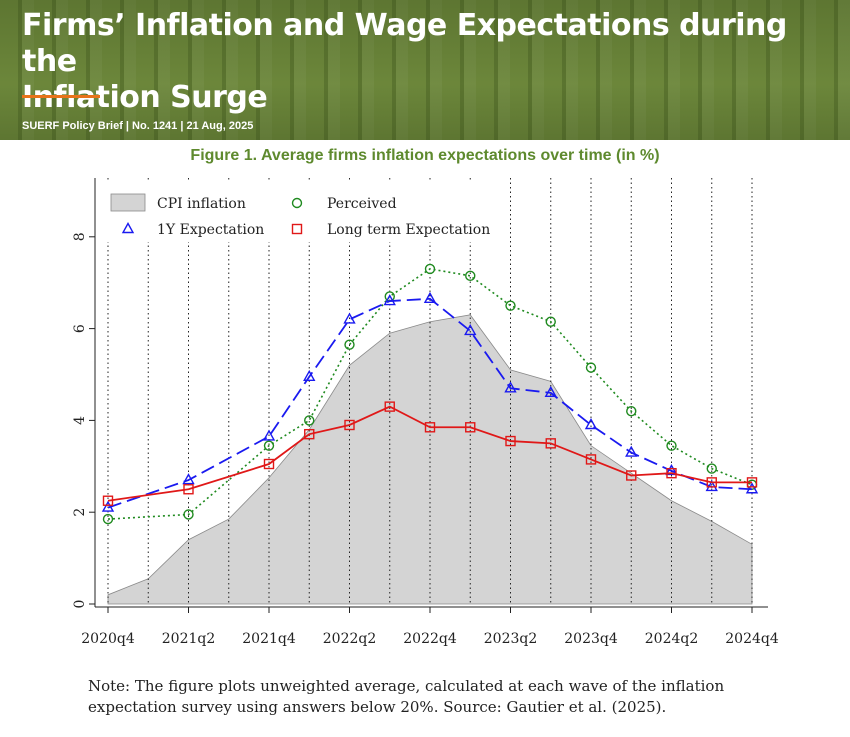 The height and width of the screenshot is (737, 850). What do you see at coordinates (309, 420) in the screenshot?
I see `point-perceived-2022q1` at bounding box center [309, 420].